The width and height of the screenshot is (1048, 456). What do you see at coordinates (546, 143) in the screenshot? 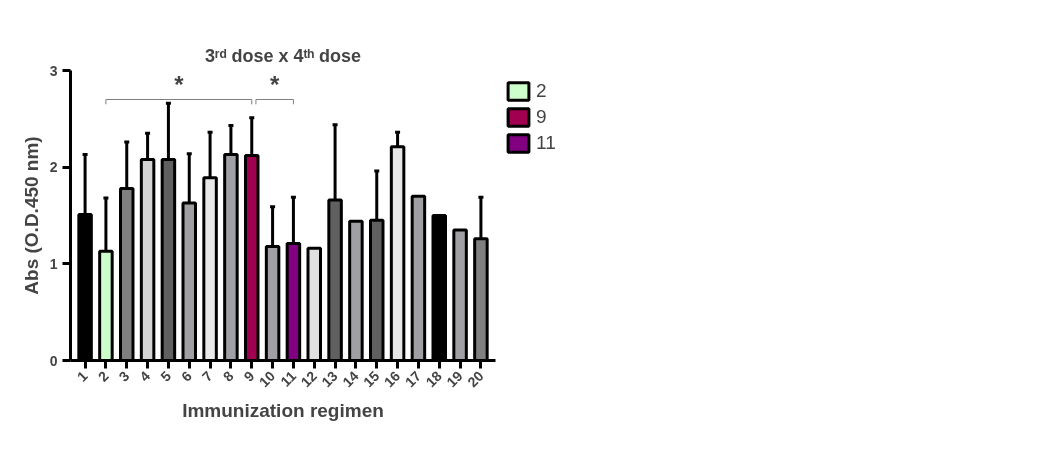
I see `legend-label: 11` at bounding box center [546, 143].